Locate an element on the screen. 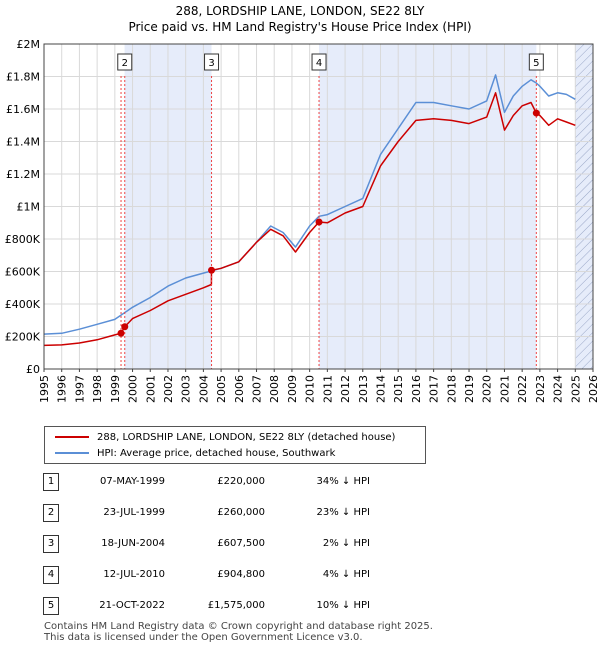 The width and height of the screenshot is (600, 650). x-tick-label: 2017 is located at coordinates (434, 389).